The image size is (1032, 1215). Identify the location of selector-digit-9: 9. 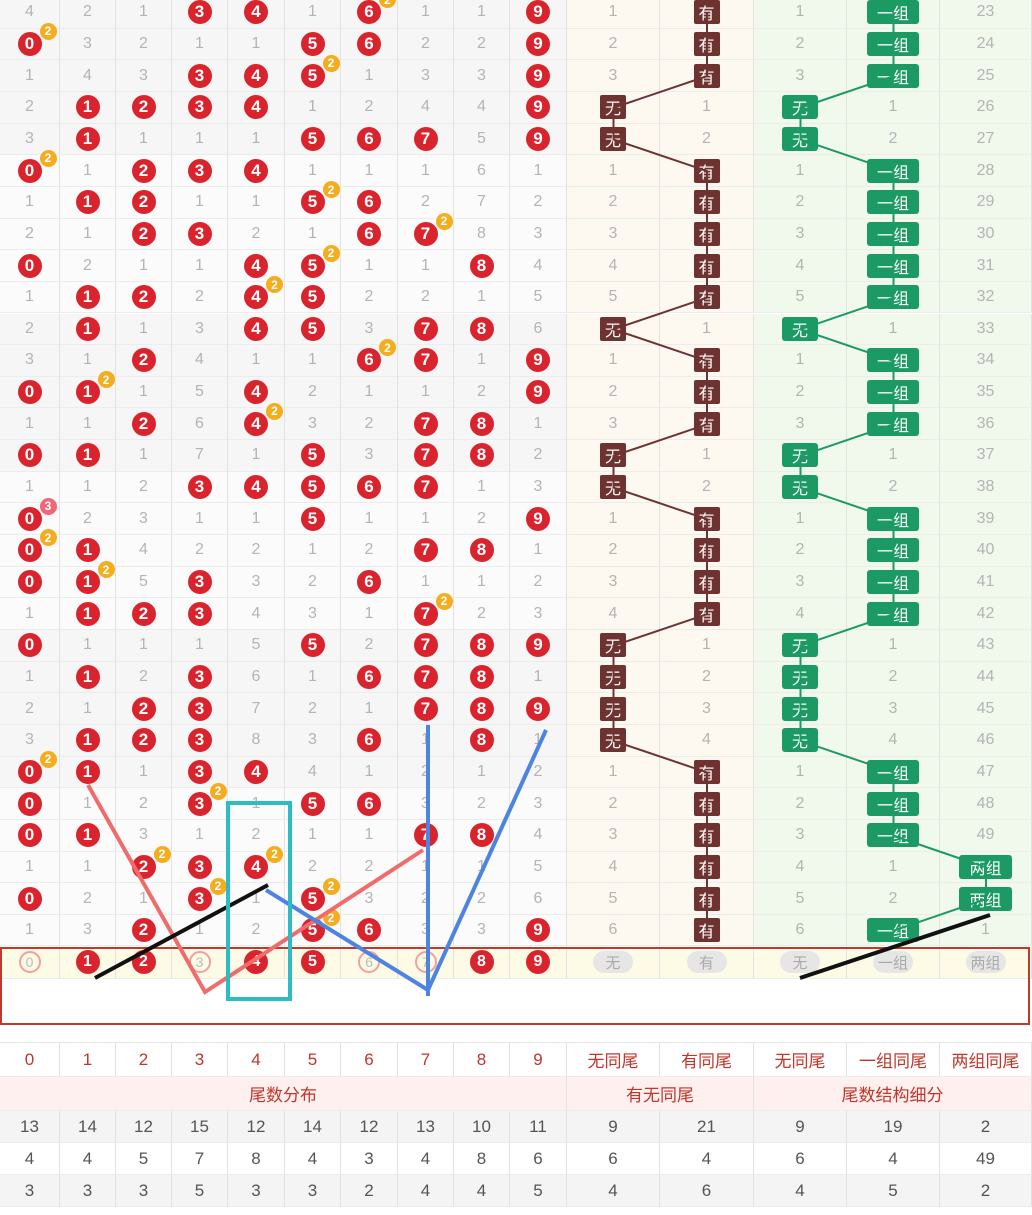
(538, 962).